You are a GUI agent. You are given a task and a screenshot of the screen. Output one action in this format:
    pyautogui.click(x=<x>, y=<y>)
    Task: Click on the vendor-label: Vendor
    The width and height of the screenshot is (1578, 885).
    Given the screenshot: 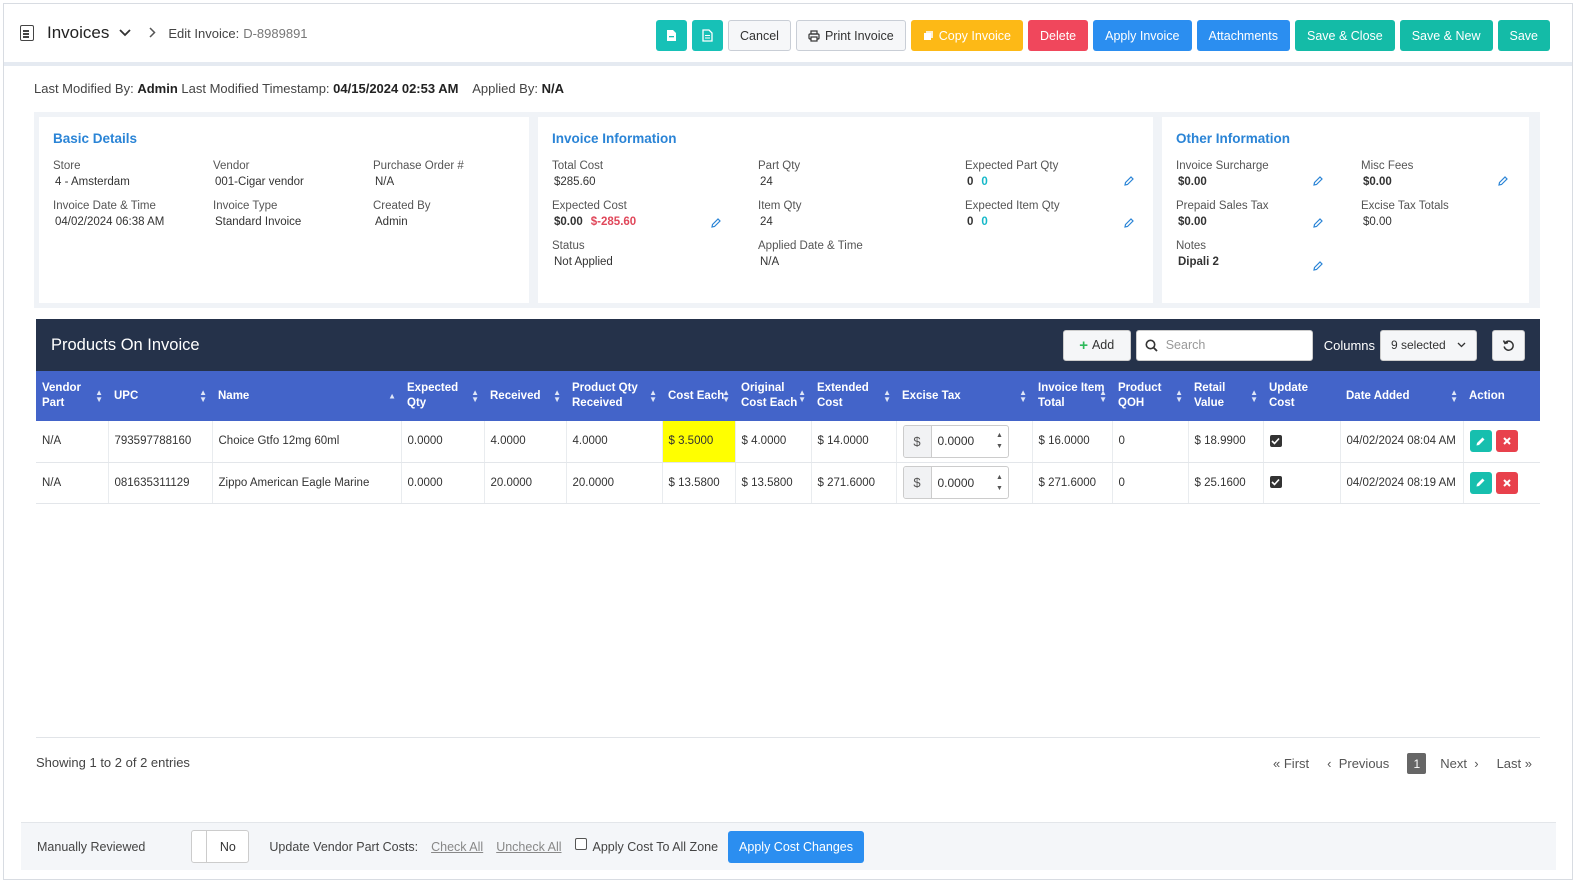 What is the action you would take?
    pyautogui.click(x=231, y=166)
    